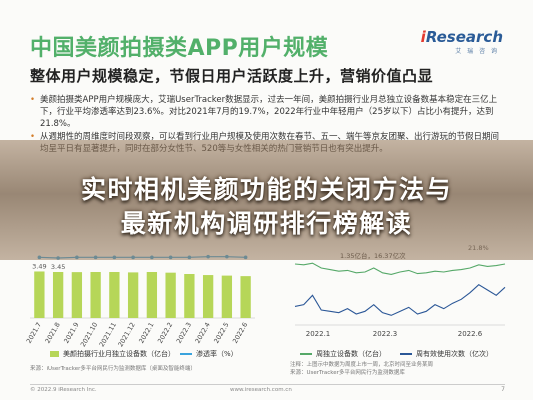 The width and height of the screenshot is (533, 400). I want to click on usage-line, so click(400, 299).